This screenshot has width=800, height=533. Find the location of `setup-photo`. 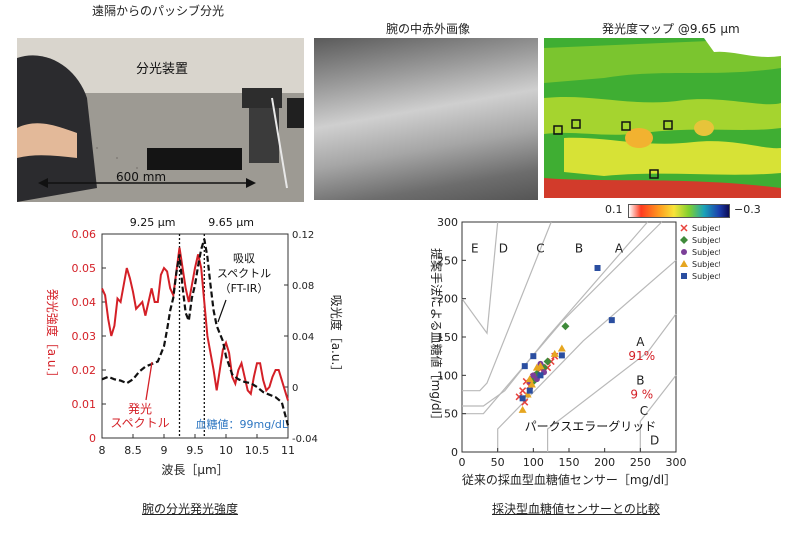

setup-photo is located at coordinates (160, 120).